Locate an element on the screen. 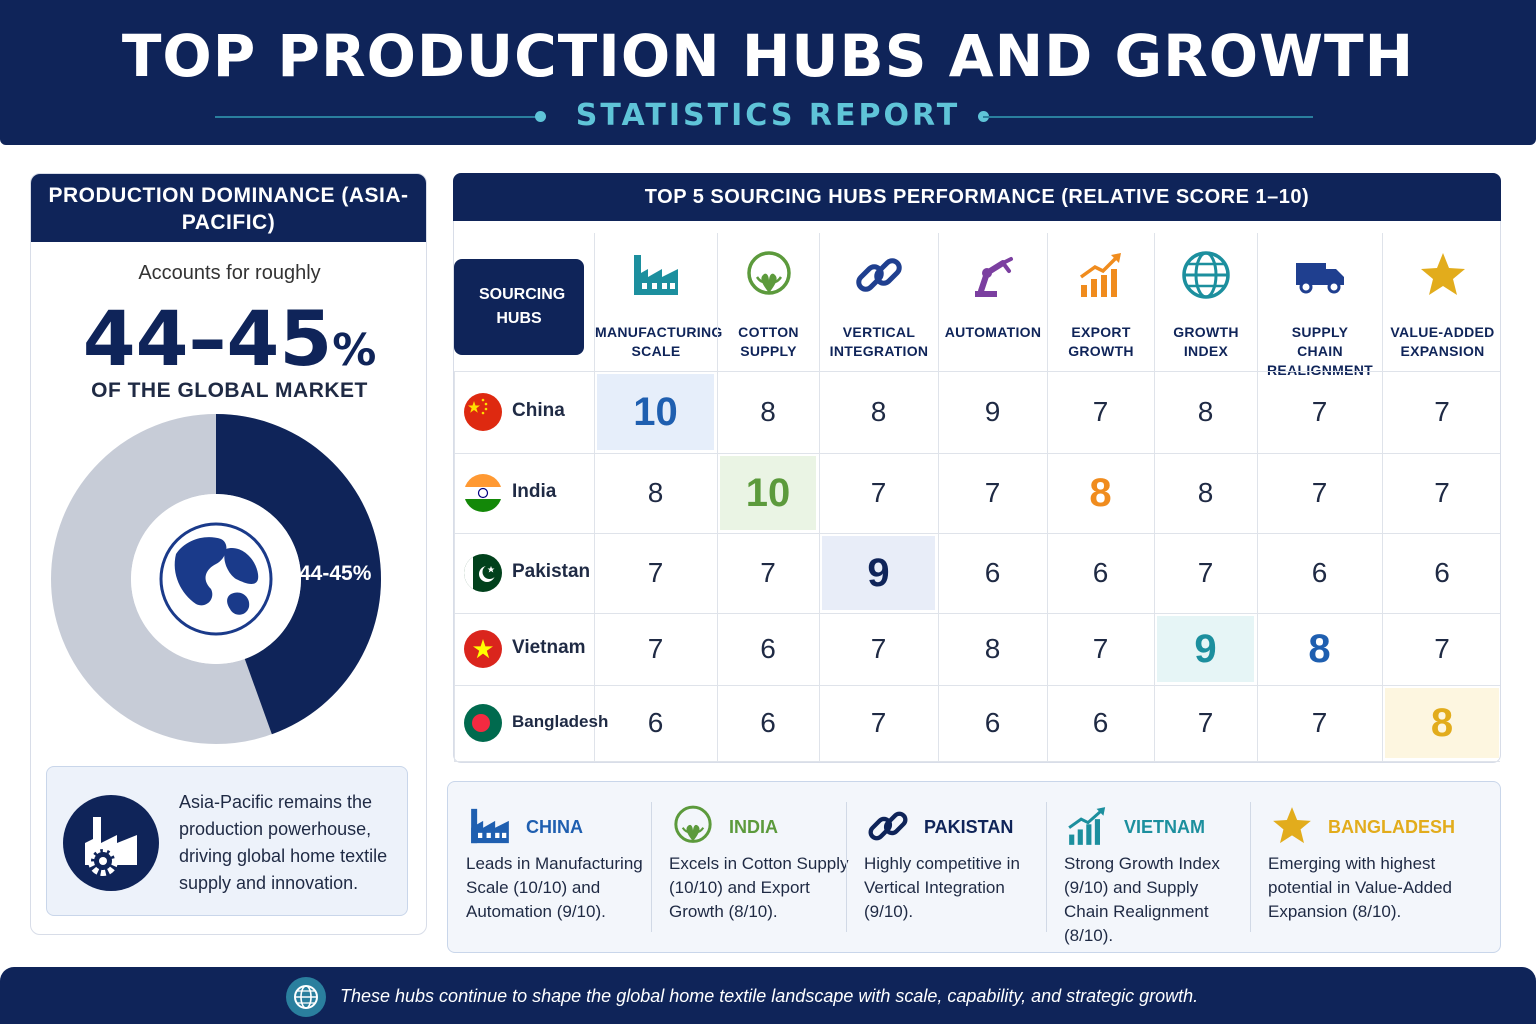 This screenshot has width=1536, height=1024. column-header-label: SUPPLY CHAIN REALIGNMENT is located at coordinates (1320, 351).